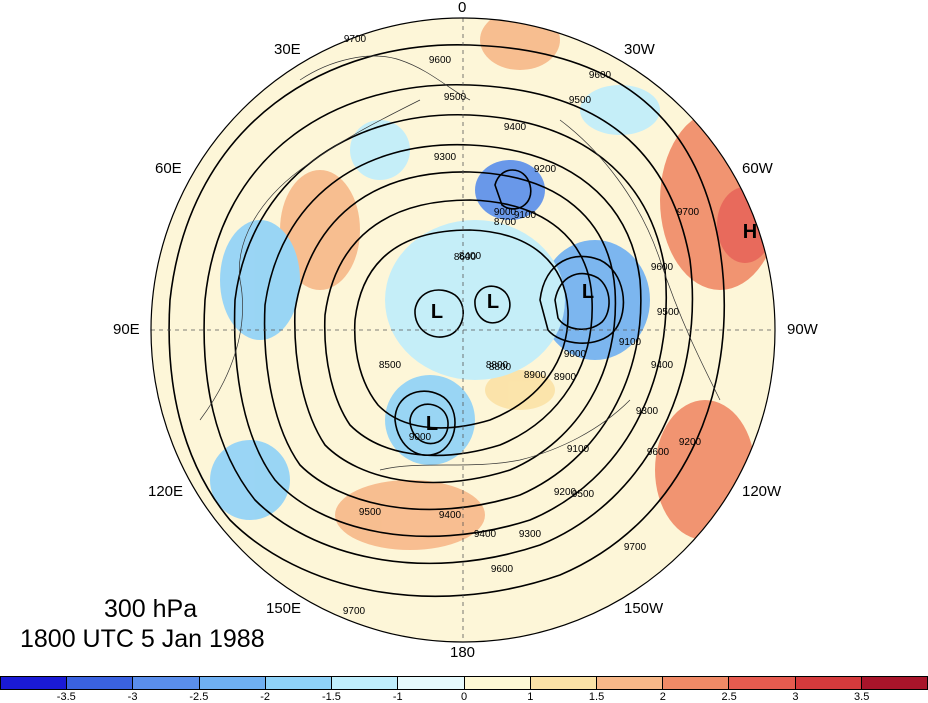  I want to click on colorbar-tick-label: 1.5, so click(596, 697).